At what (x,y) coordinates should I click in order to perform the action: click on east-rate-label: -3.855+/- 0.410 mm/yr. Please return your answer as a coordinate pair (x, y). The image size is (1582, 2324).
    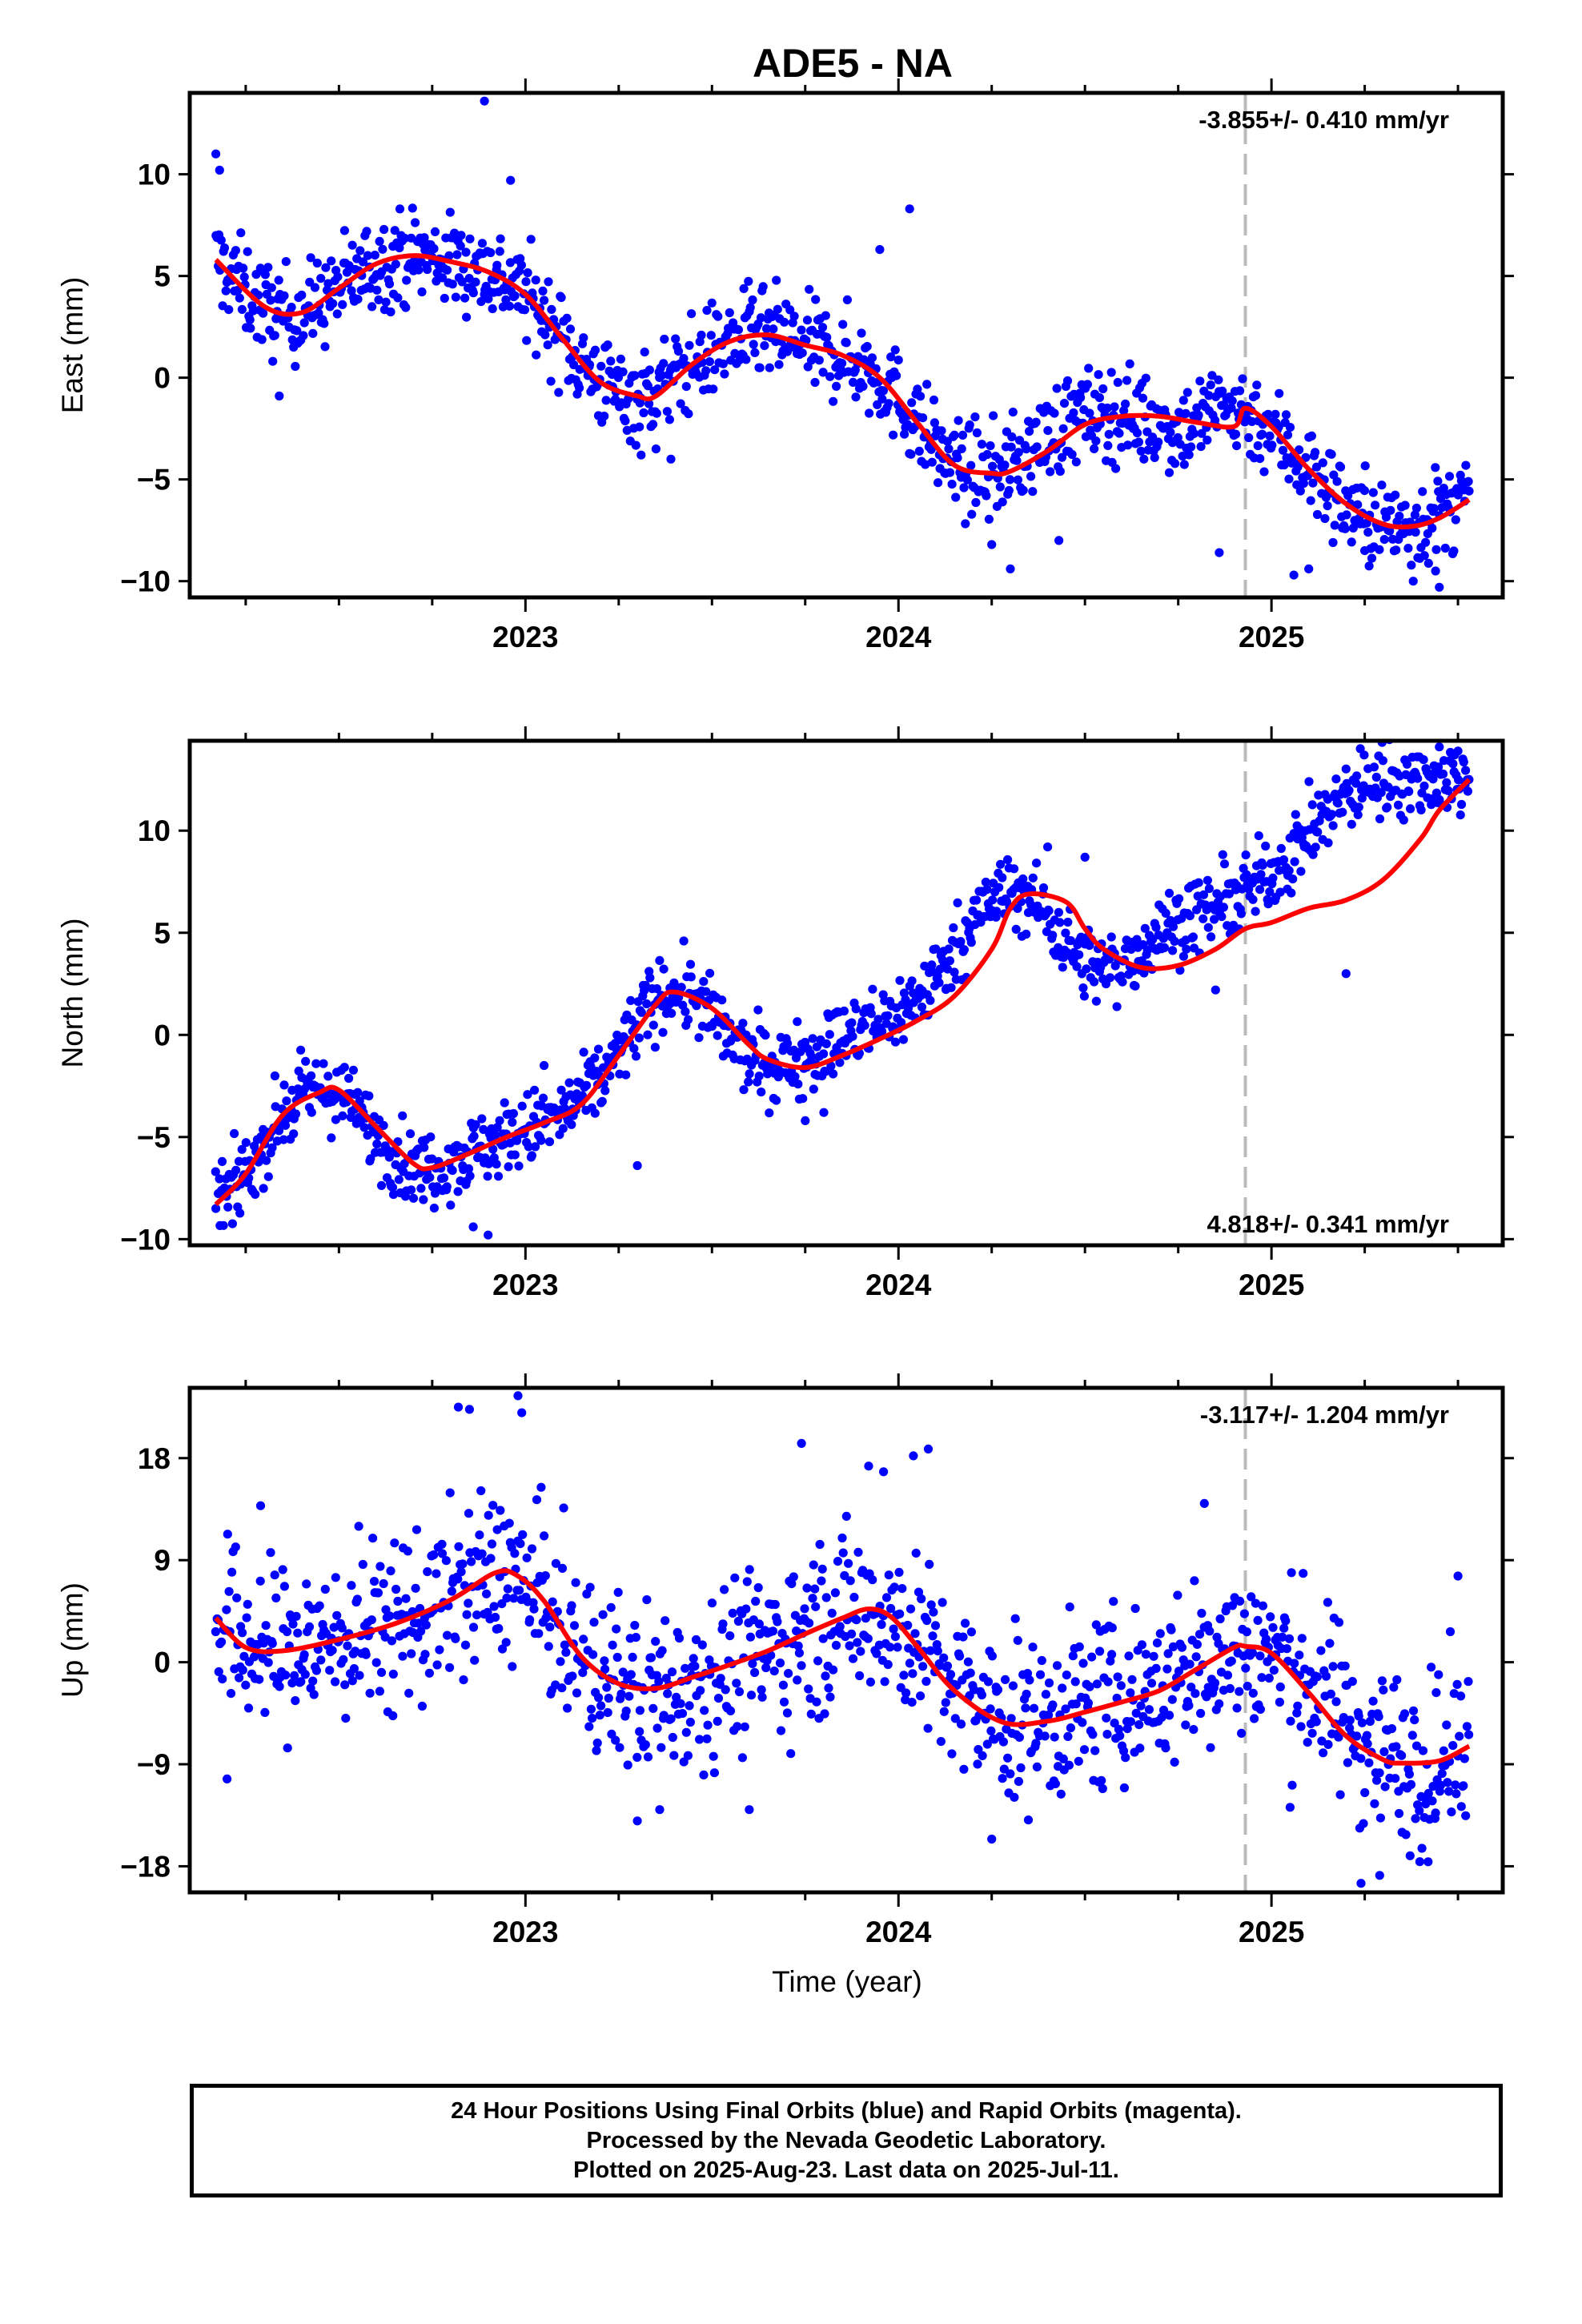
    Looking at the image, I should click on (1324, 120).